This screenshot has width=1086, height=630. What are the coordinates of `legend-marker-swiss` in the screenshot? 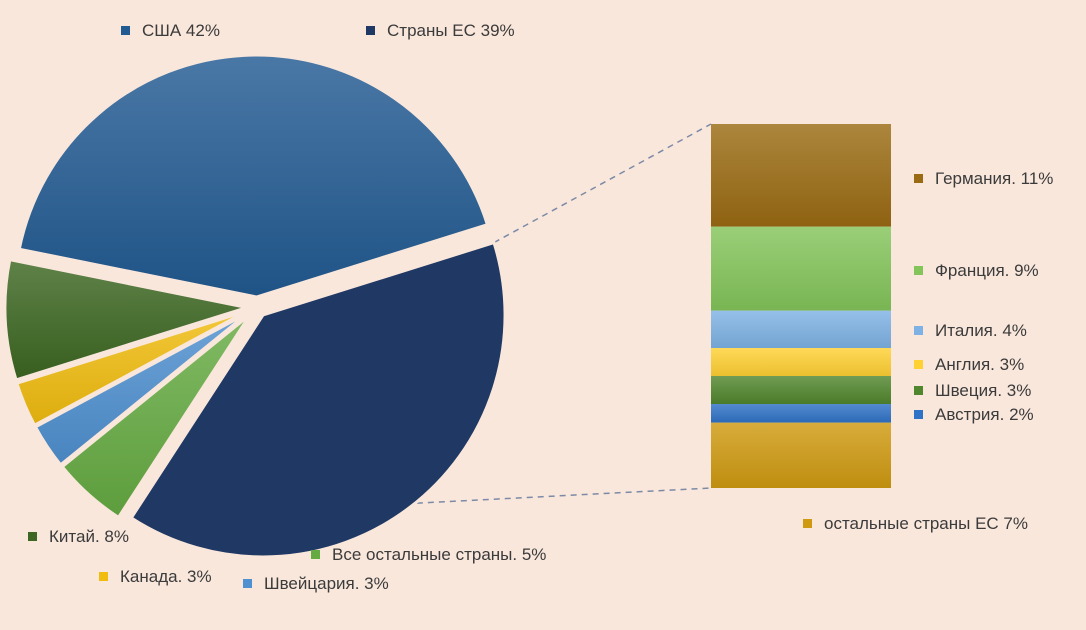 It's located at (247, 583).